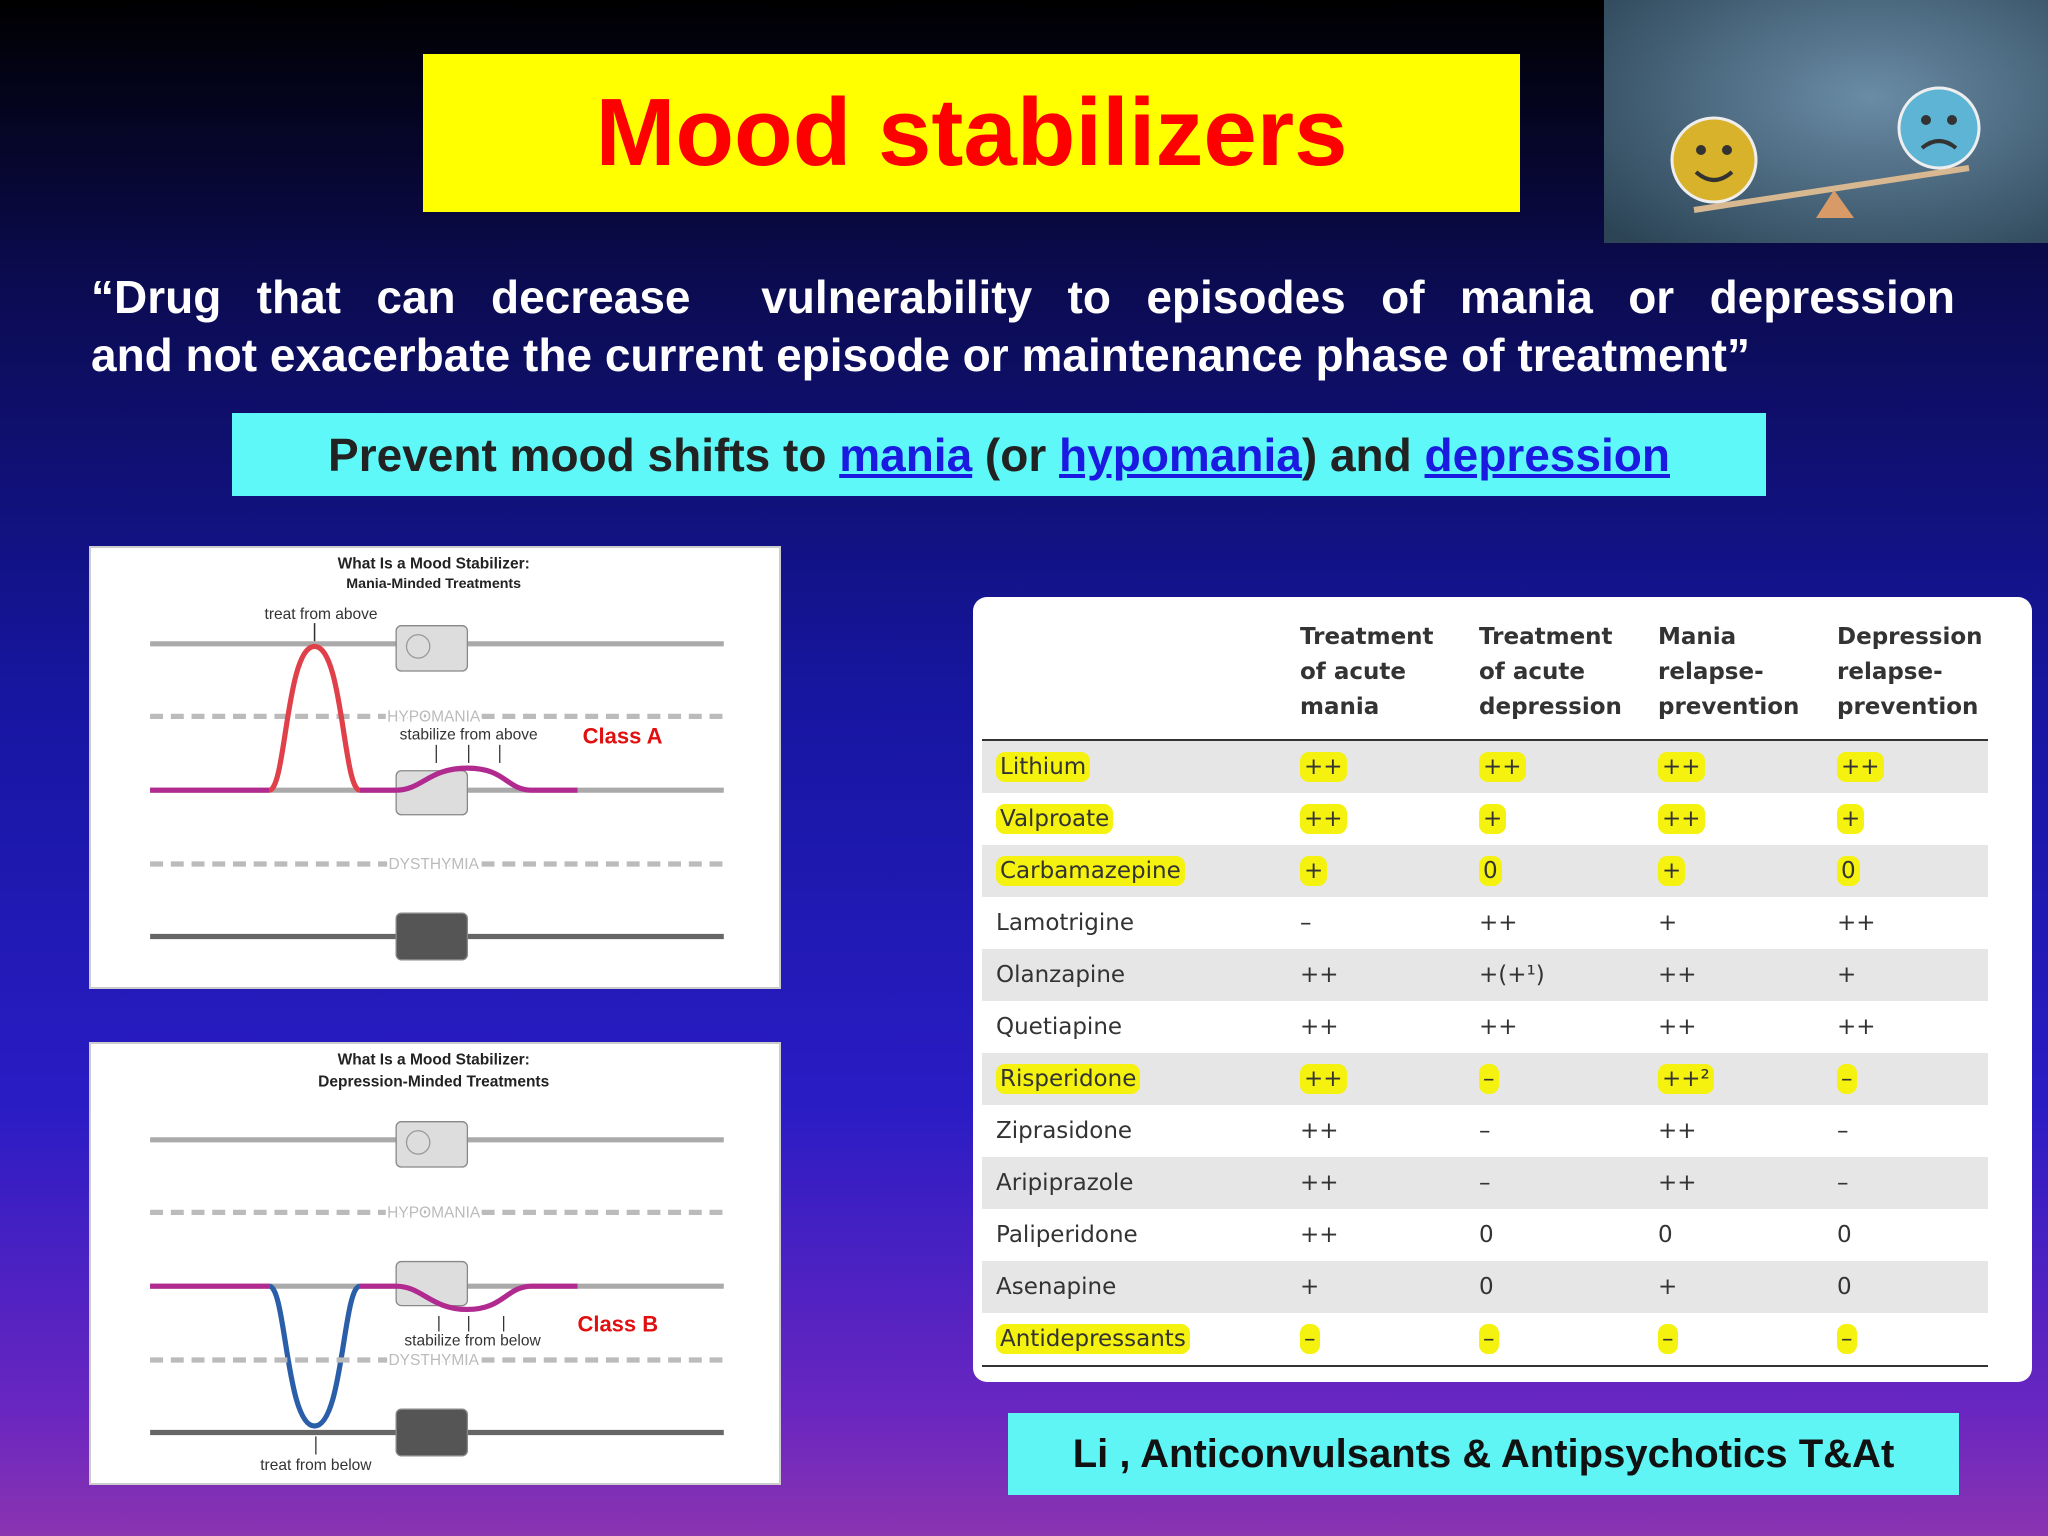  Describe the element at coordinates (1059, 1027) in the screenshot. I see `drug-name: Quetiapine` at that location.